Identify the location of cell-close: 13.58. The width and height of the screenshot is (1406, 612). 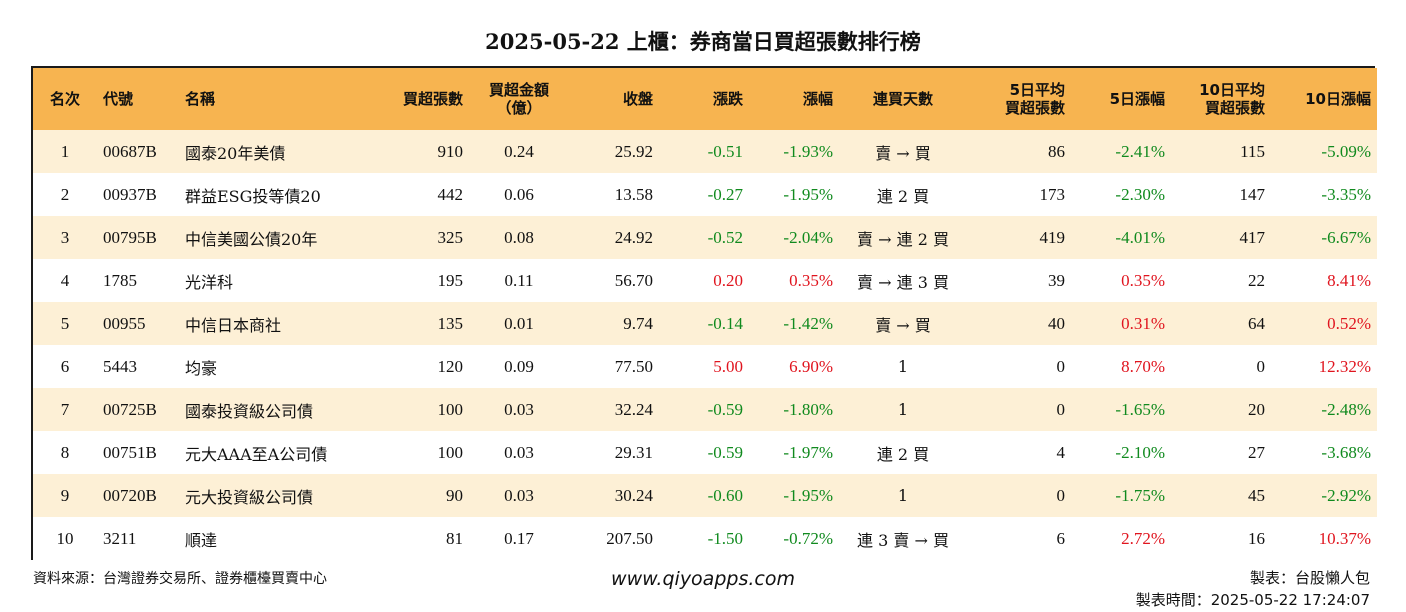
(633, 194).